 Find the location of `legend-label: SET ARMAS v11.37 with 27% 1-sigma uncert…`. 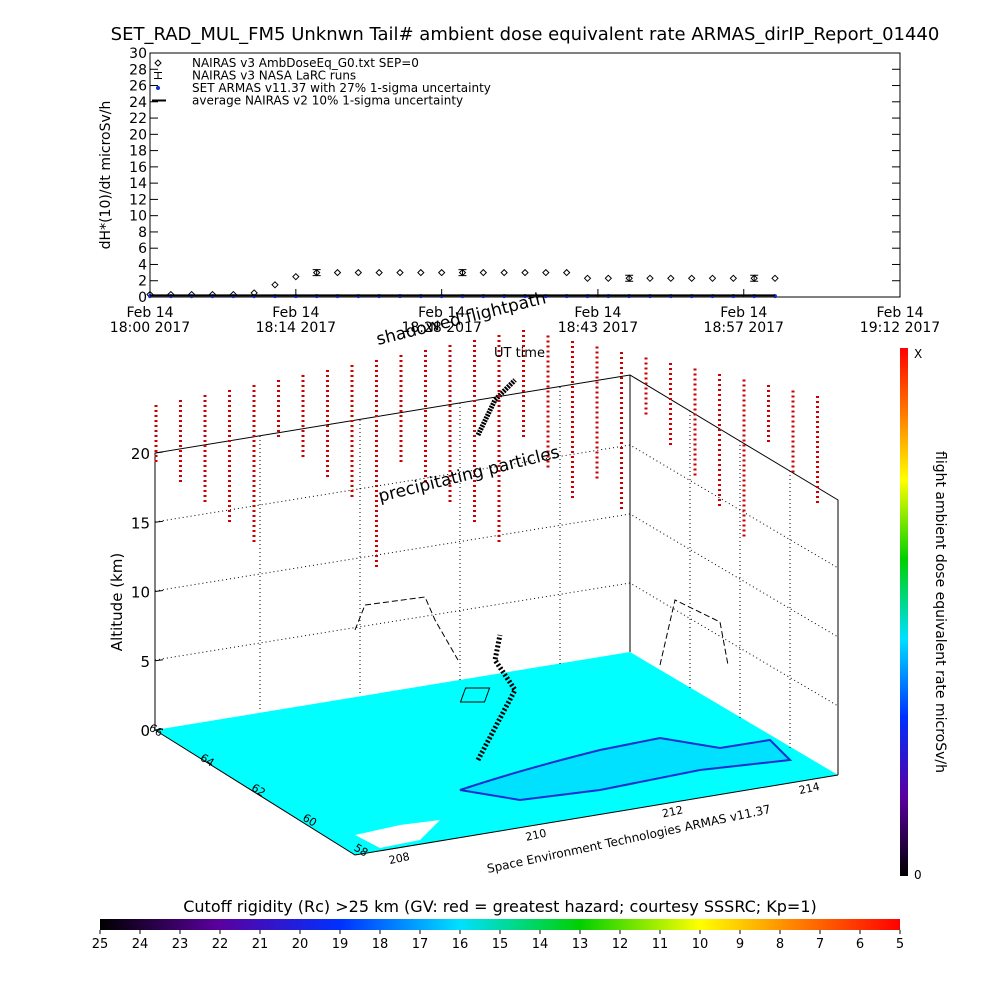

legend-label: SET ARMAS v11.37 with 27% 1-sigma uncert… is located at coordinates (341, 88).